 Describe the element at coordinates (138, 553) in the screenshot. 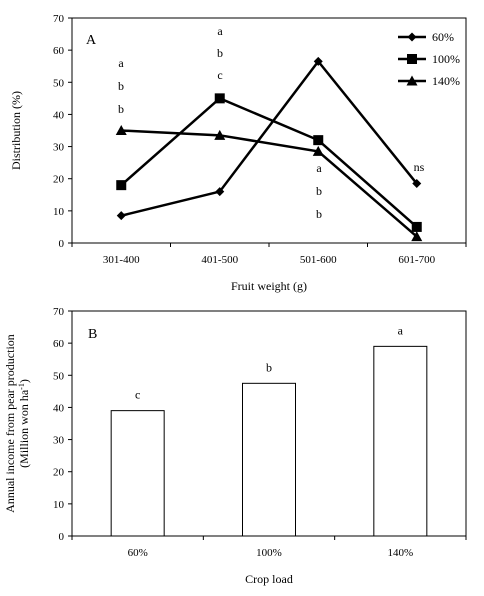

I see `panel-b-x-tick-label: 60%` at that location.